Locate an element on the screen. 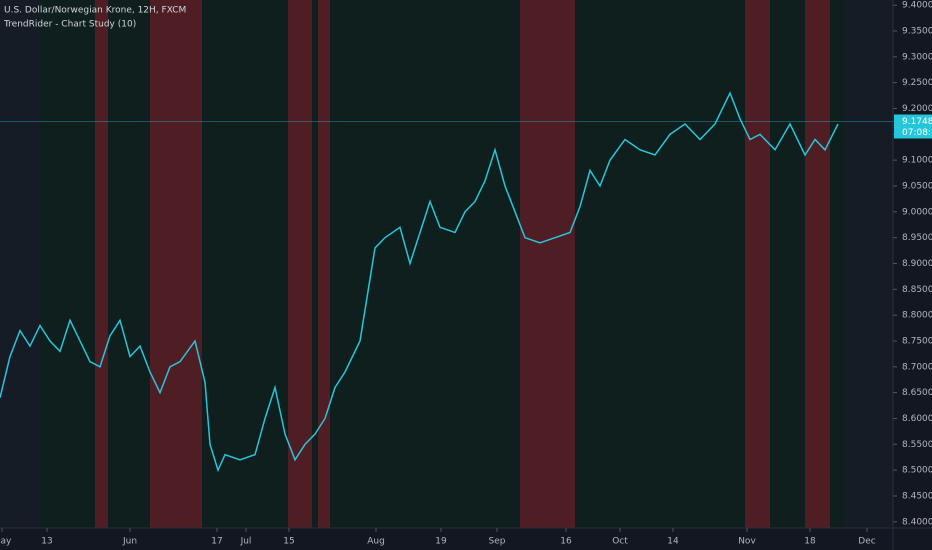 The height and width of the screenshot is (550, 932). countdown-label: 07:08:11 is located at coordinates (917, 133).